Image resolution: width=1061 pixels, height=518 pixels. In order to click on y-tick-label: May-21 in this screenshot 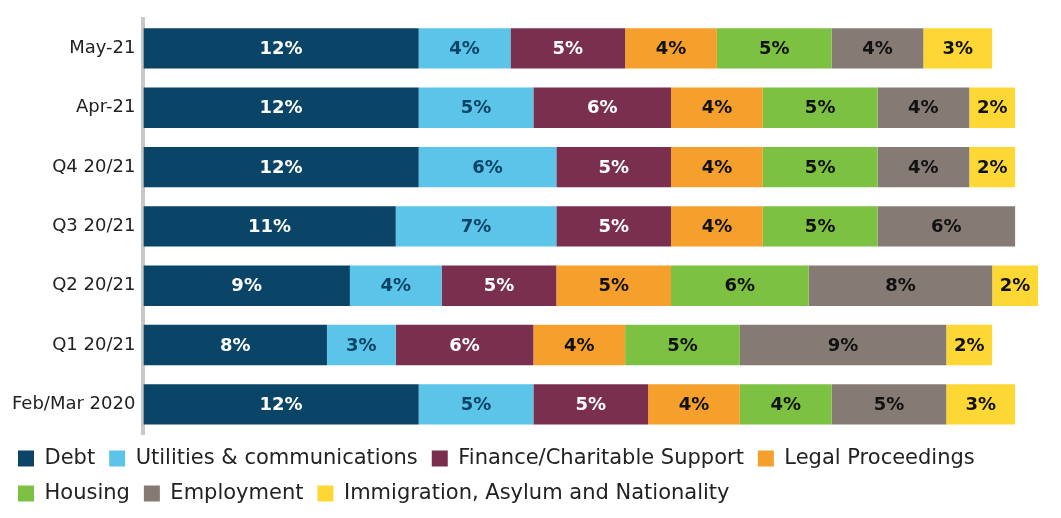, I will do `click(102, 47)`.